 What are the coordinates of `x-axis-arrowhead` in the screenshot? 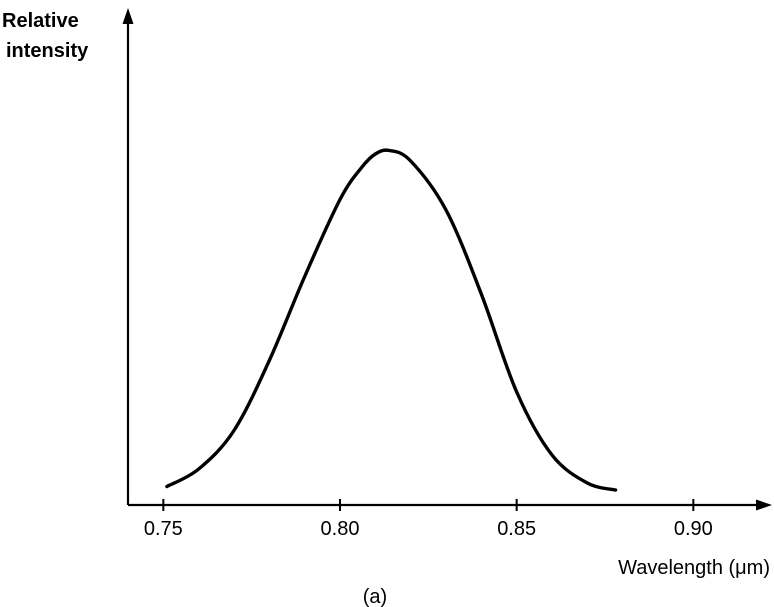 It's located at (764, 505).